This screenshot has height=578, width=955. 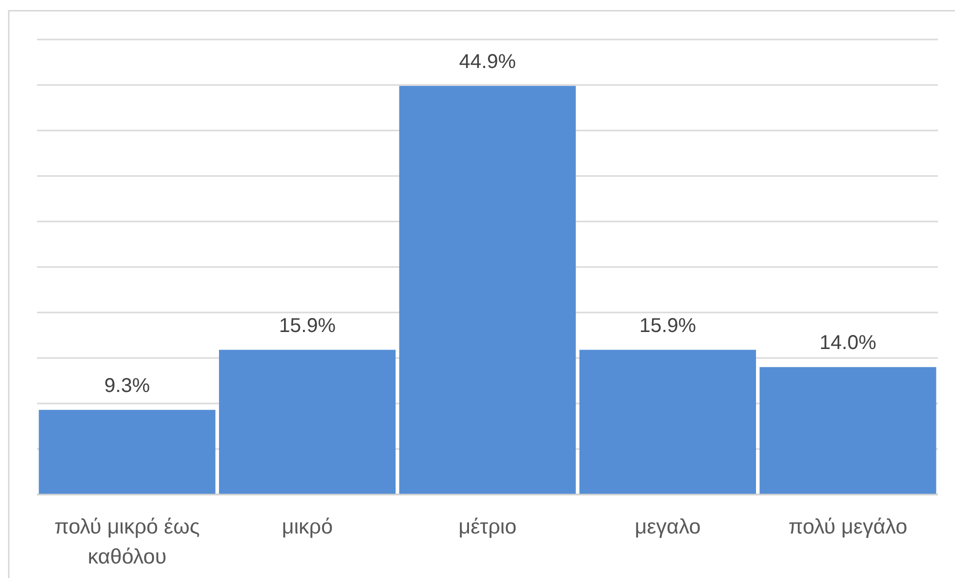 What do you see at coordinates (667, 527) in the screenshot?
I see `x-tick-label: μεγαλο` at bounding box center [667, 527].